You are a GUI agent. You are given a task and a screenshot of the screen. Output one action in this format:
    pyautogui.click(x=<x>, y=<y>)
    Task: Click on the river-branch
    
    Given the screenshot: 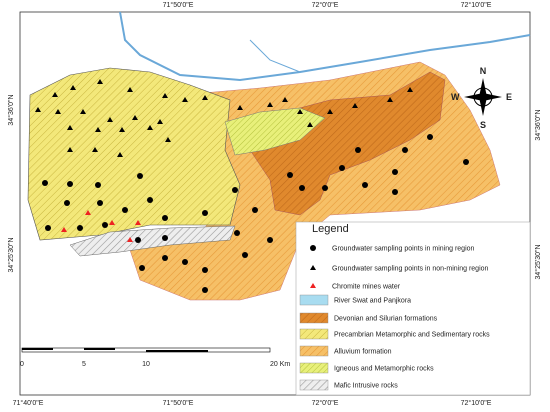 What is the action you would take?
    pyautogui.click(x=275, y=56)
    